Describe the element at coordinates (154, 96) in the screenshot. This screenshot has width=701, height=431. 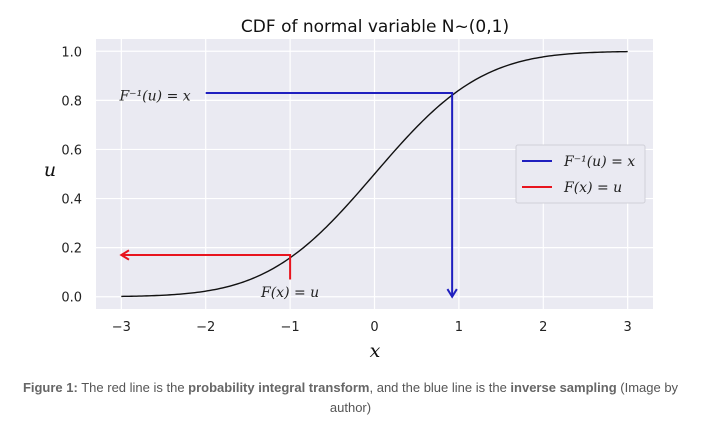
I see `annotation-inverse: F⁻¹(u) = x` at that location.